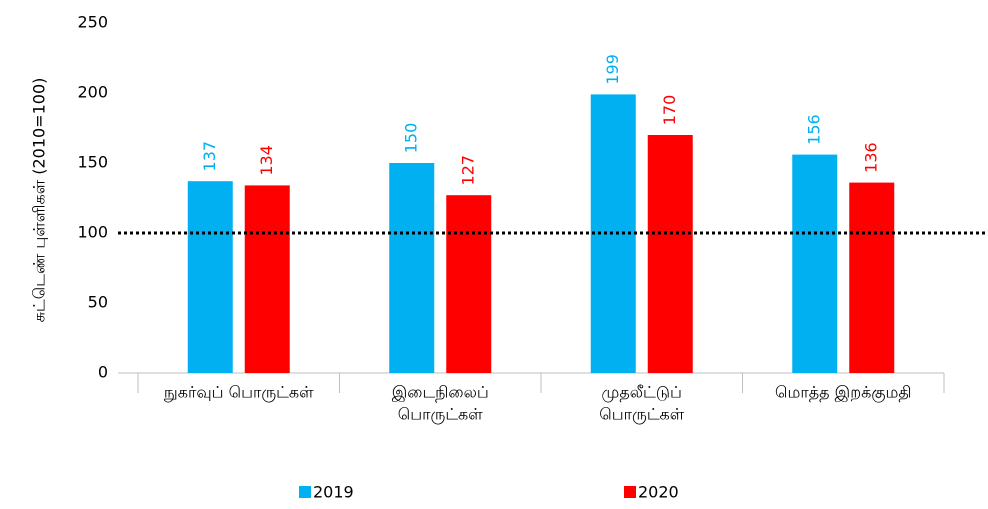  I want to click on value-label: 127, so click(467, 170).